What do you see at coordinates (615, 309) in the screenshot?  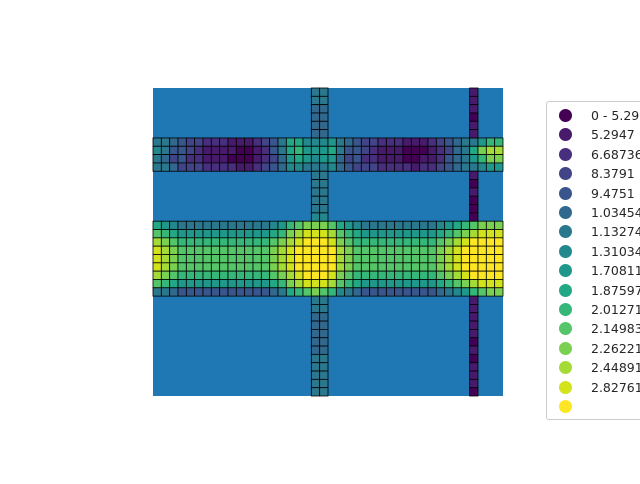 I see `legend-label: 2.01271` at bounding box center [615, 309].